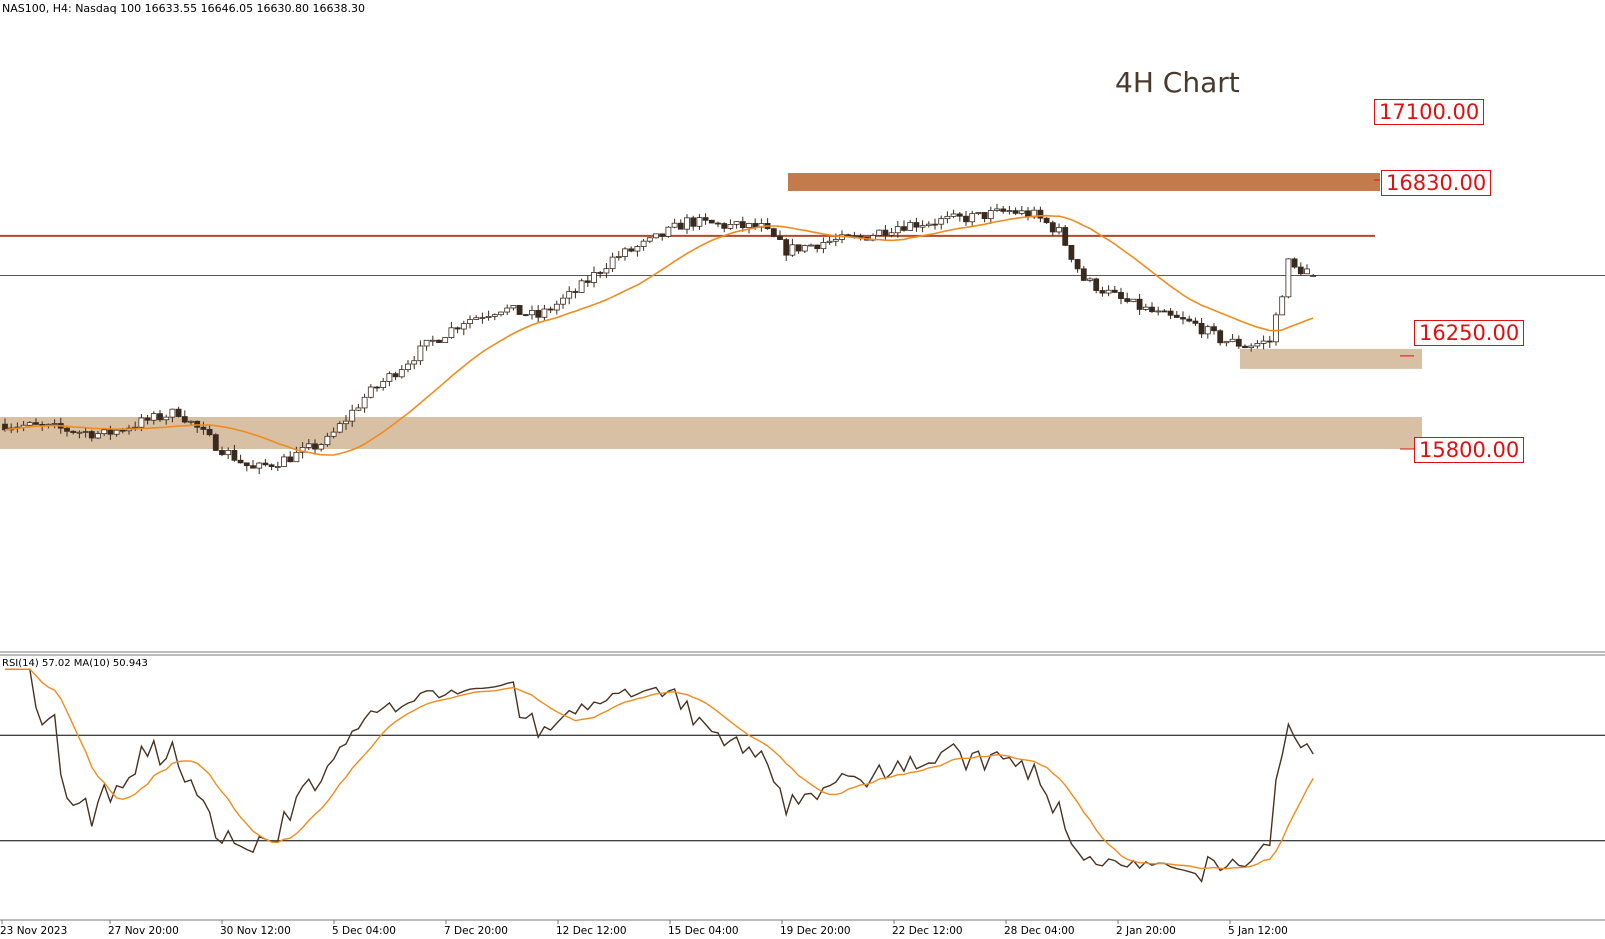 The width and height of the screenshot is (1605, 939). What do you see at coordinates (143, 931) in the screenshot?
I see `x-tick-label: 27 Nov 20:00` at bounding box center [143, 931].